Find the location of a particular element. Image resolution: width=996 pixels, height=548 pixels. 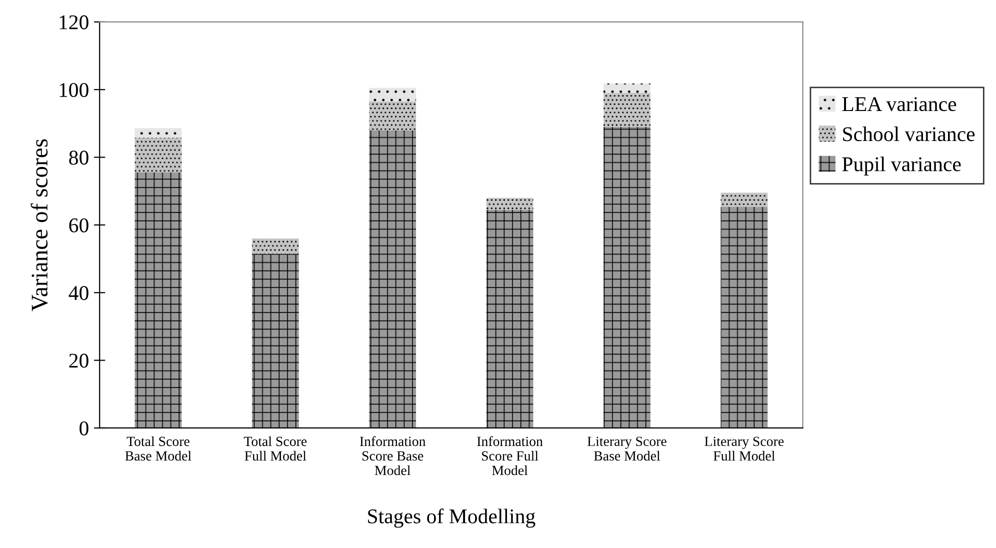

legend-label: Pupil variance is located at coordinates (901, 166).